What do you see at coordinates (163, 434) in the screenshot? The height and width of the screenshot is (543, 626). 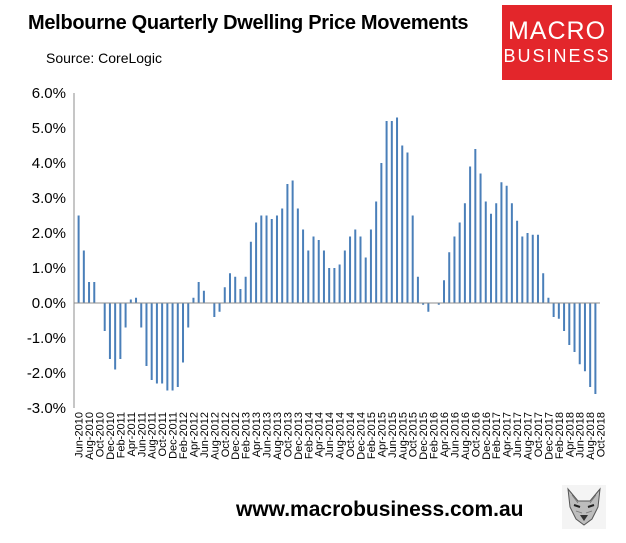 I see `x-tick-label: Oct-2011` at bounding box center [163, 434].